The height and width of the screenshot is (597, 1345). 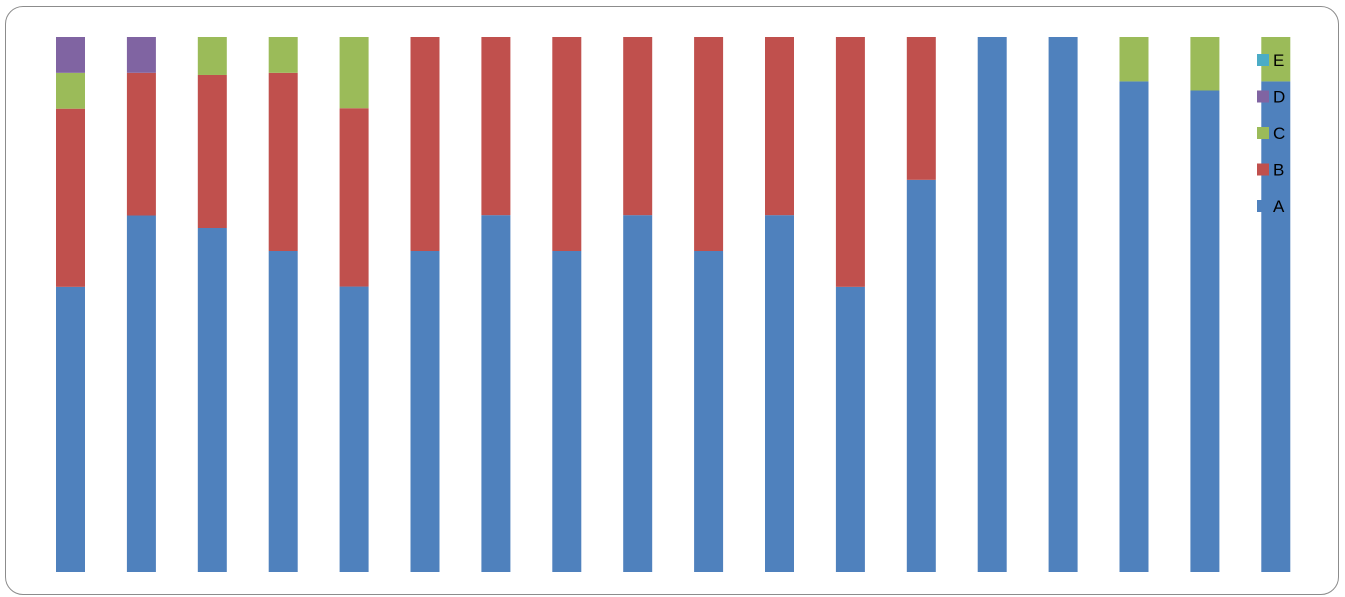 I want to click on legend-label-a: A, so click(x=1279, y=206).